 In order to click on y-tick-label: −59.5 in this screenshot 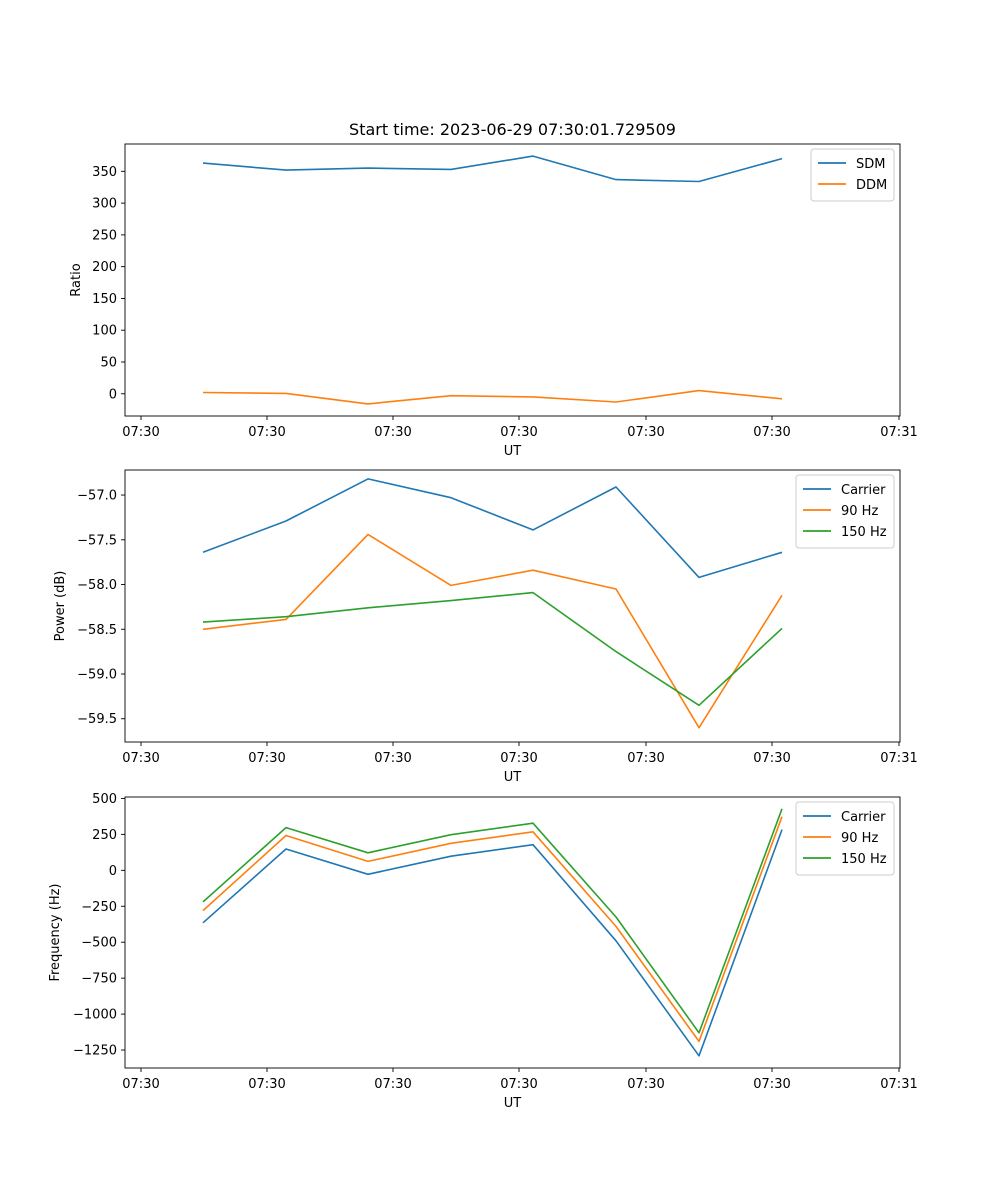, I will do `click(97, 719)`.